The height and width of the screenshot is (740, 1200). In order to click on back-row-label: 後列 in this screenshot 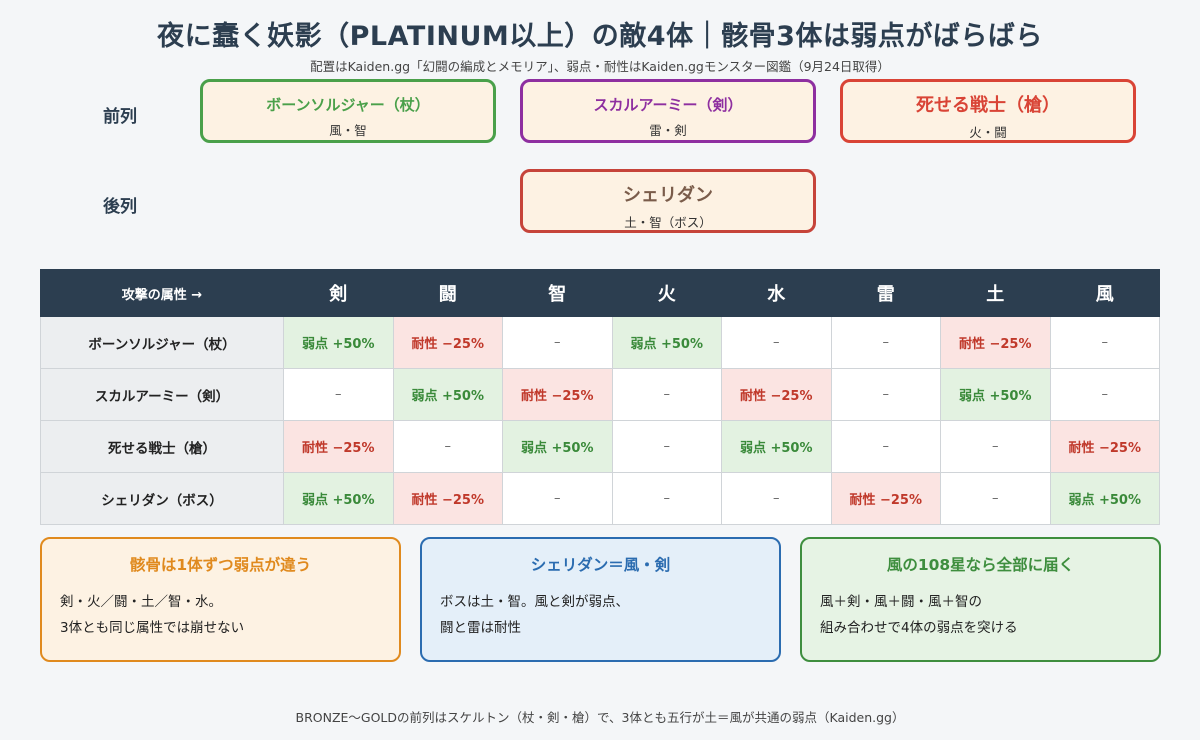, I will do `click(120, 207)`.